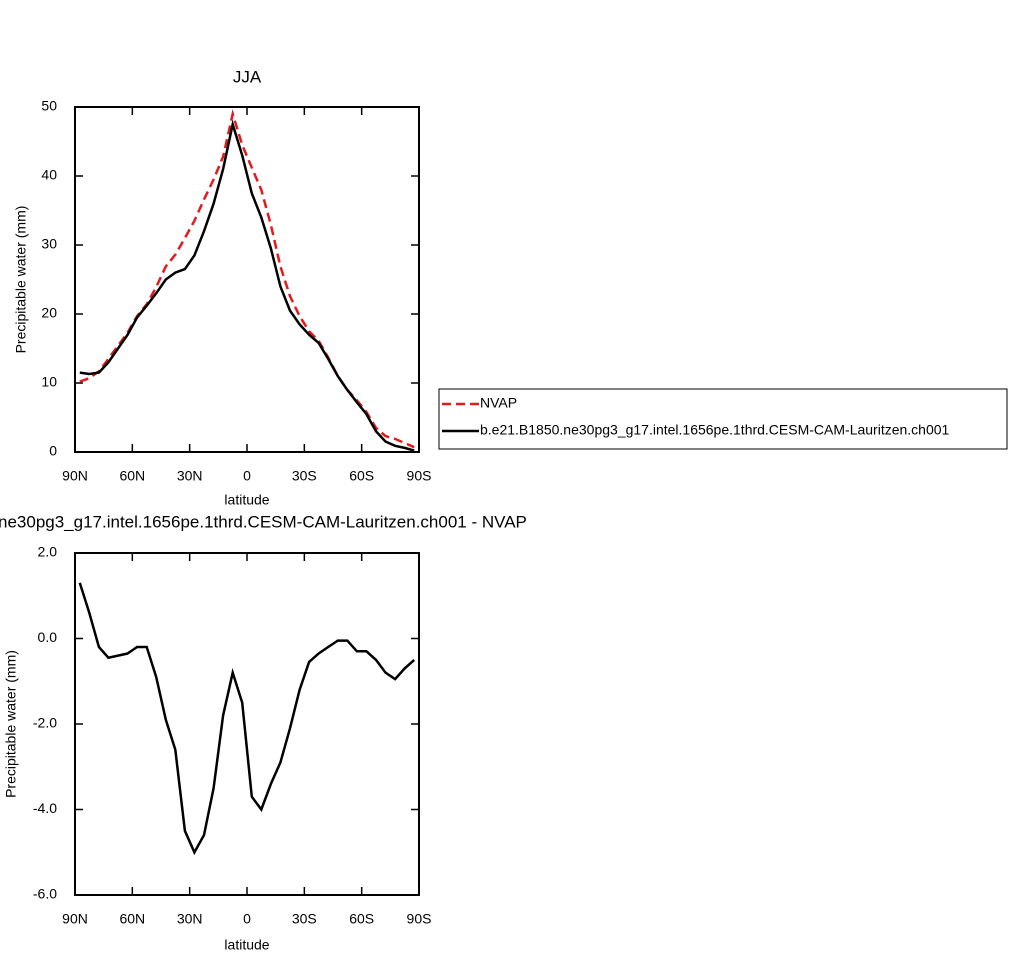 The height and width of the screenshot is (959, 1022). Describe the element at coordinates (498, 403) in the screenshot. I see `legend-label: NVAP` at that location.